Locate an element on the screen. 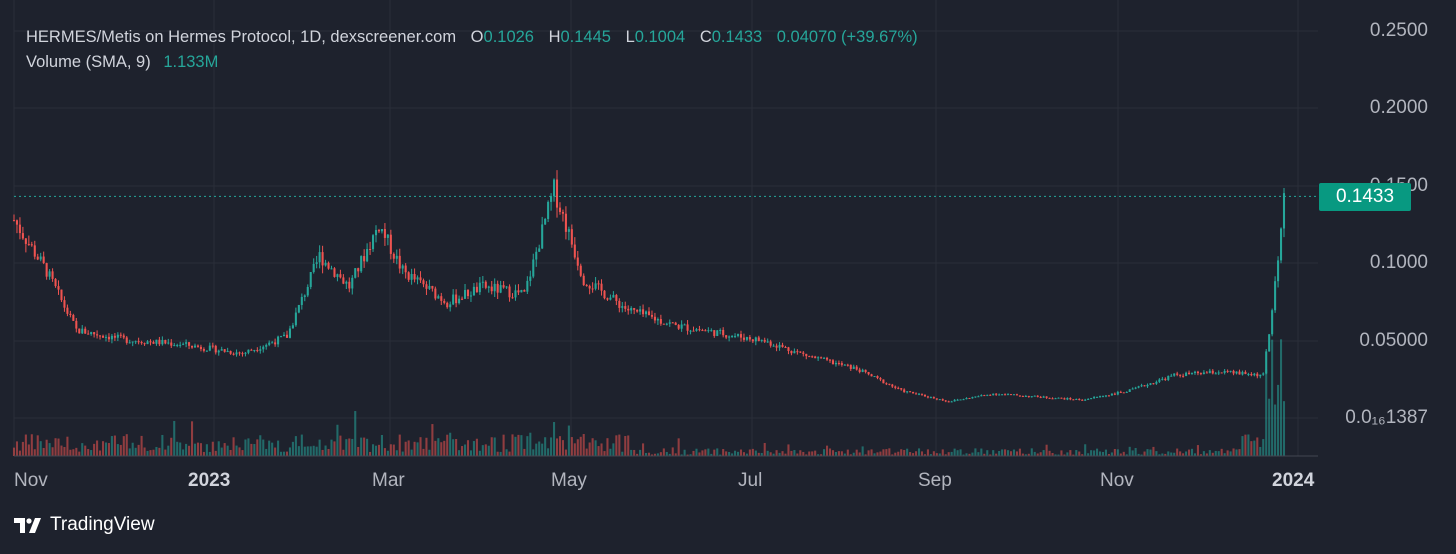 This screenshot has height=554, width=1456. tradingview-logo: TradingView is located at coordinates (84, 525).